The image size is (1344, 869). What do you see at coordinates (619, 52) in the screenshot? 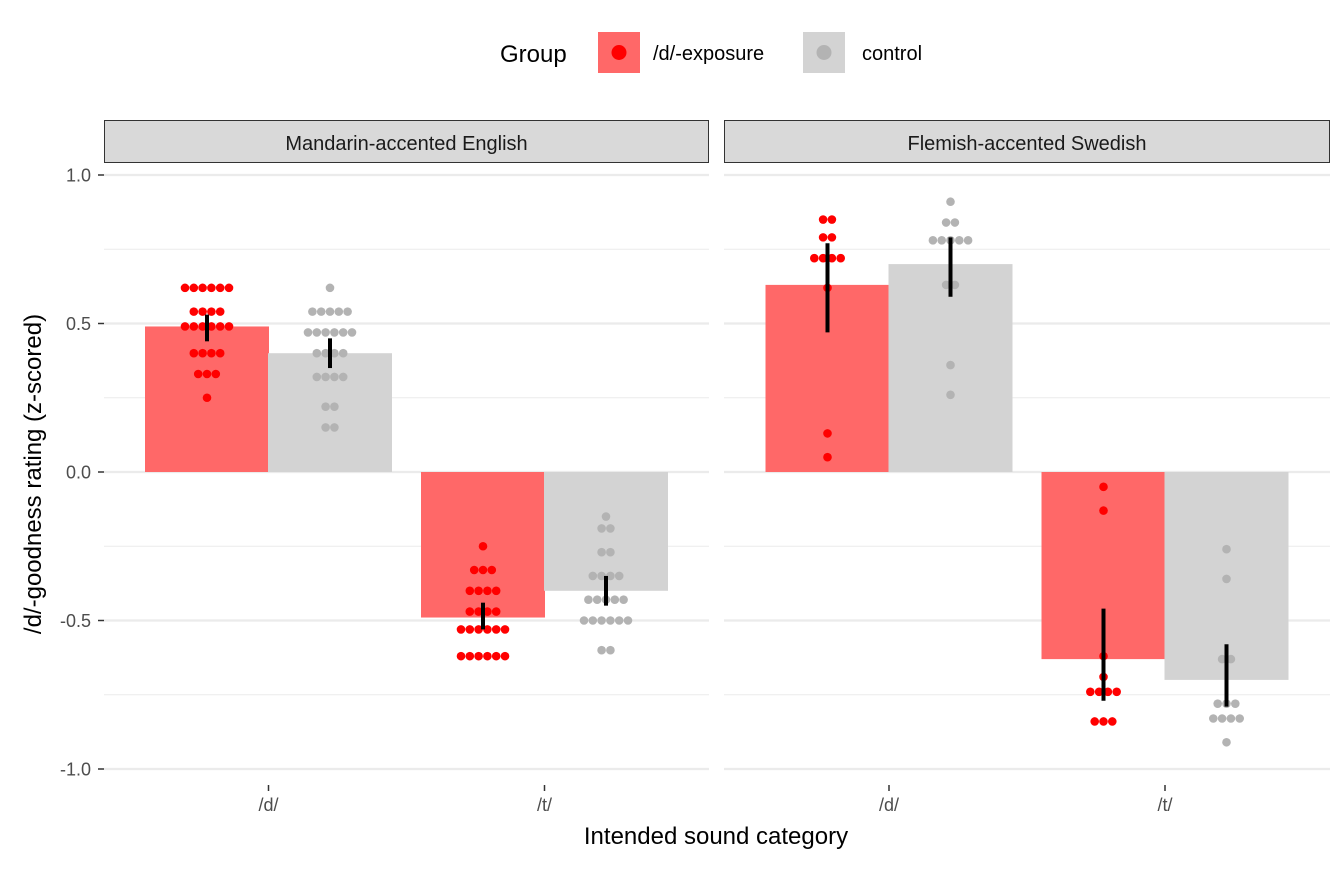
I see `legend-key-dot` at bounding box center [619, 52].